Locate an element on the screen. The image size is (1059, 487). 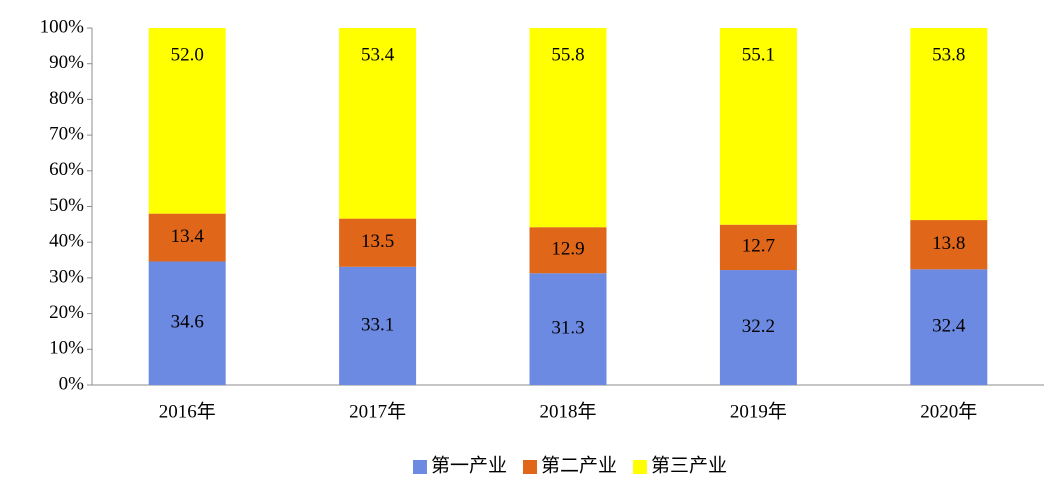
y-tick-label: 80% is located at coordinates (66, 98).